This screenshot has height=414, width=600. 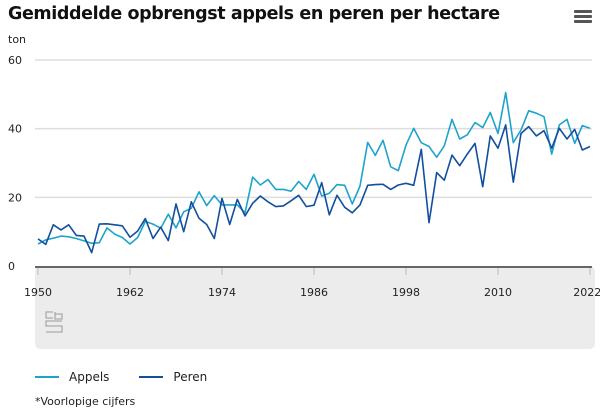 I want to click on hamburger-menu-icon, so click(x=583, y=18).